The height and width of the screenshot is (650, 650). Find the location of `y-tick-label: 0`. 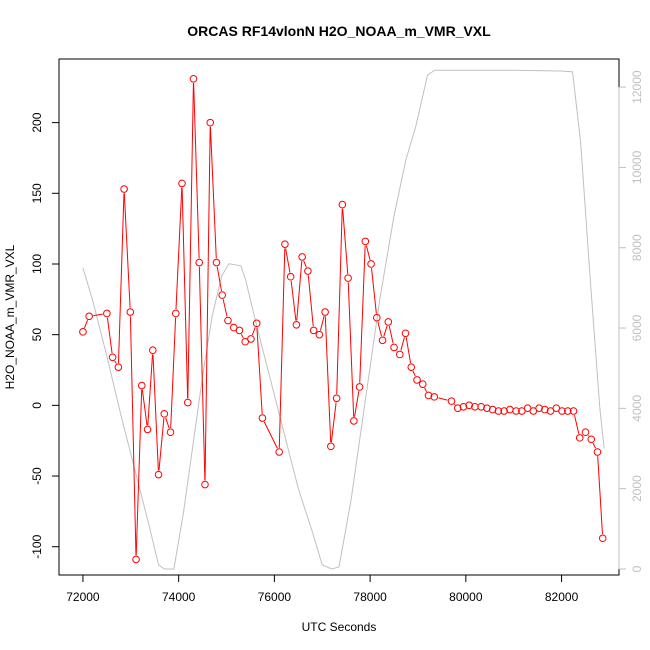

y-tick-label: 0 is located at coordinates (37, 405).